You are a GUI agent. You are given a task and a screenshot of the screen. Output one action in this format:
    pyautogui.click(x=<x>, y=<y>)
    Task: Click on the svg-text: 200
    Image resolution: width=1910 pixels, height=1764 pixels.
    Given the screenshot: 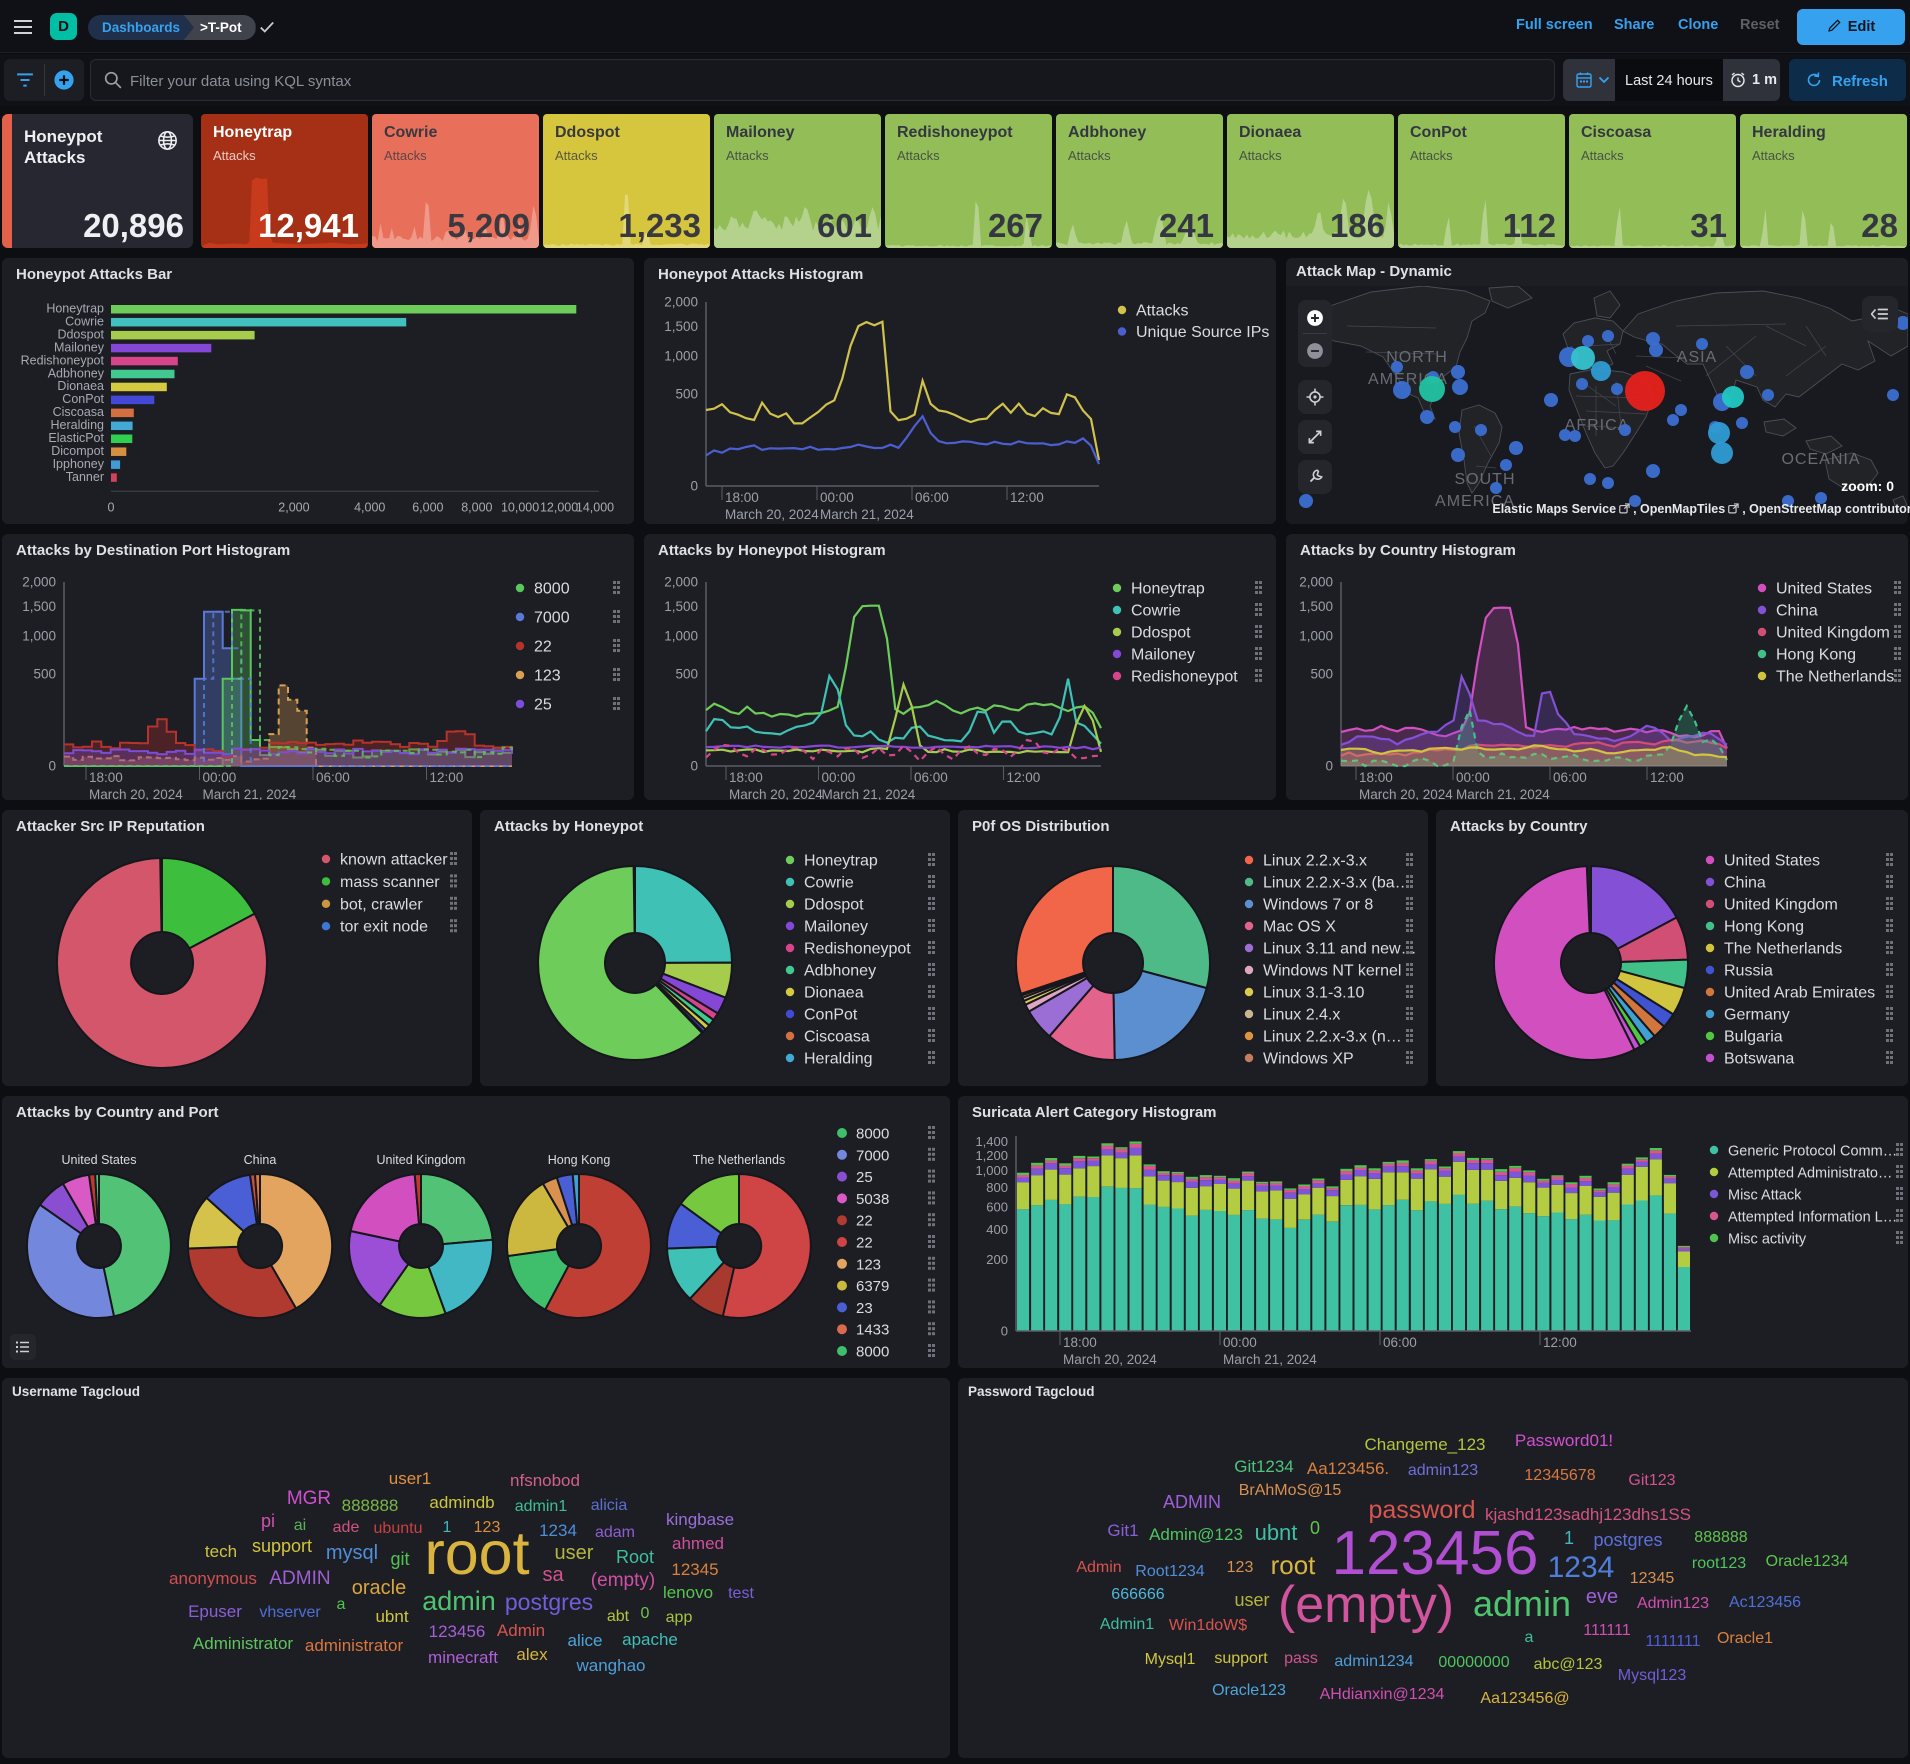 What is the action you would take?
    pyautogui.click(x=997, y=1259)
    